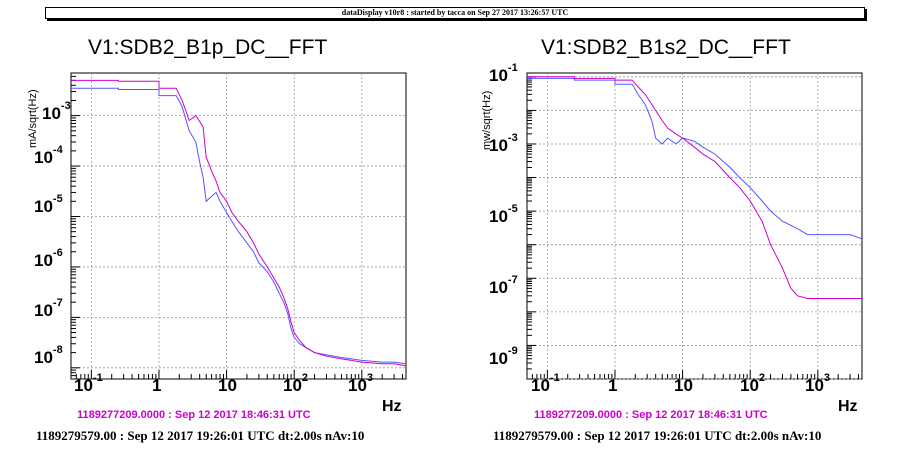  I want to click on panel1-xtick: 10³, so click(361, 383).